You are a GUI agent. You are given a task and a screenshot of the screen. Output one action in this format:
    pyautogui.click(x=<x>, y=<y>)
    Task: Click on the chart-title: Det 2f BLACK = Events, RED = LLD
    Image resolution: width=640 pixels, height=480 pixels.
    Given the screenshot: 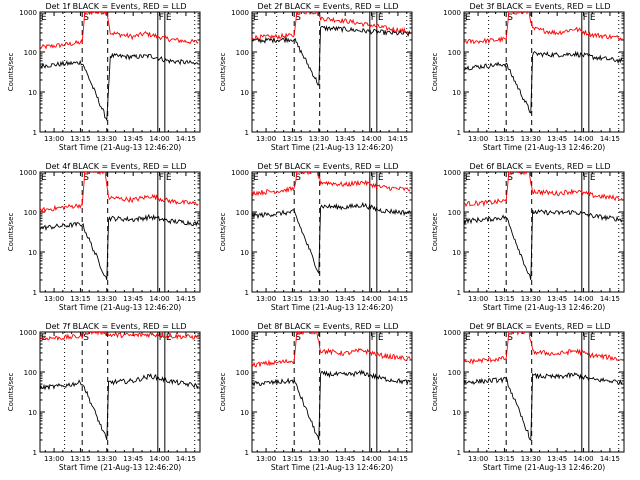 What is the action you would take?
    pyautogui.click(x=327, y=6)
    